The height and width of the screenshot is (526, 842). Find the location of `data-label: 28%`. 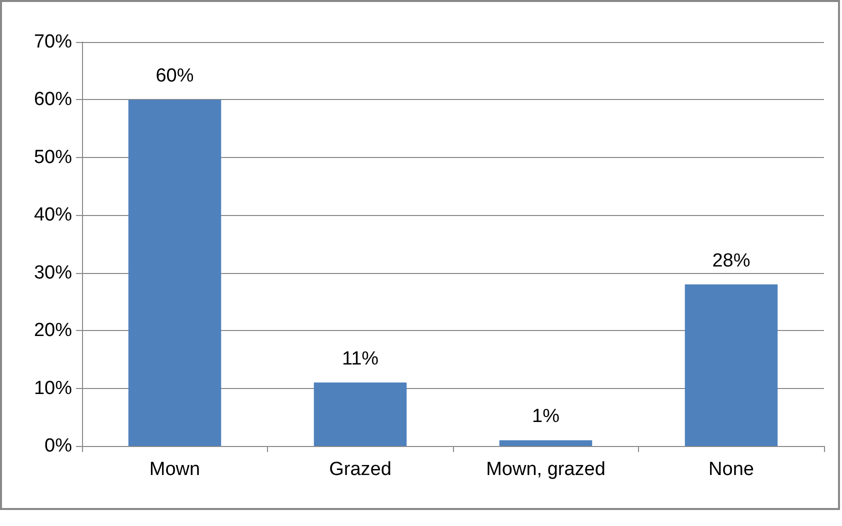

data-label: 28% is located at coordinates (731, 261).